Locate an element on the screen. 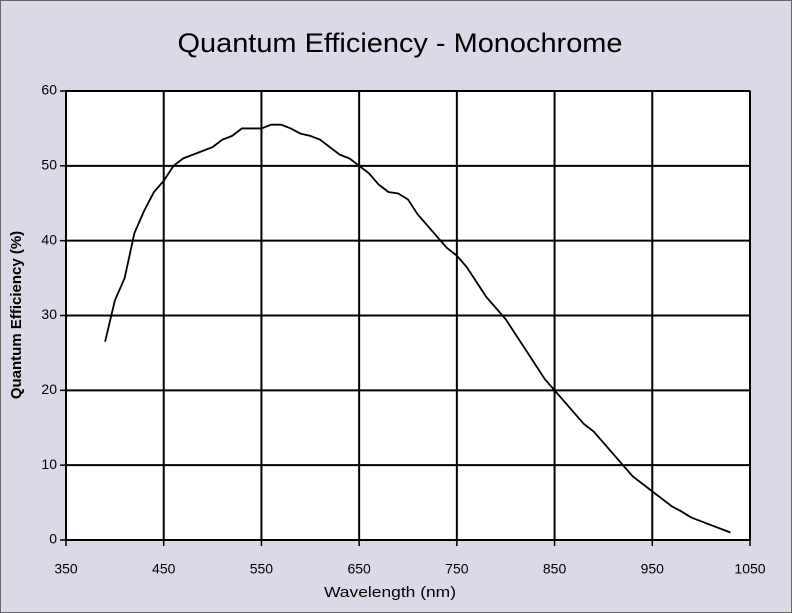 This screenshot has width=792, height=613. x-tick-label: 450 is located at coordinates (164, 569).